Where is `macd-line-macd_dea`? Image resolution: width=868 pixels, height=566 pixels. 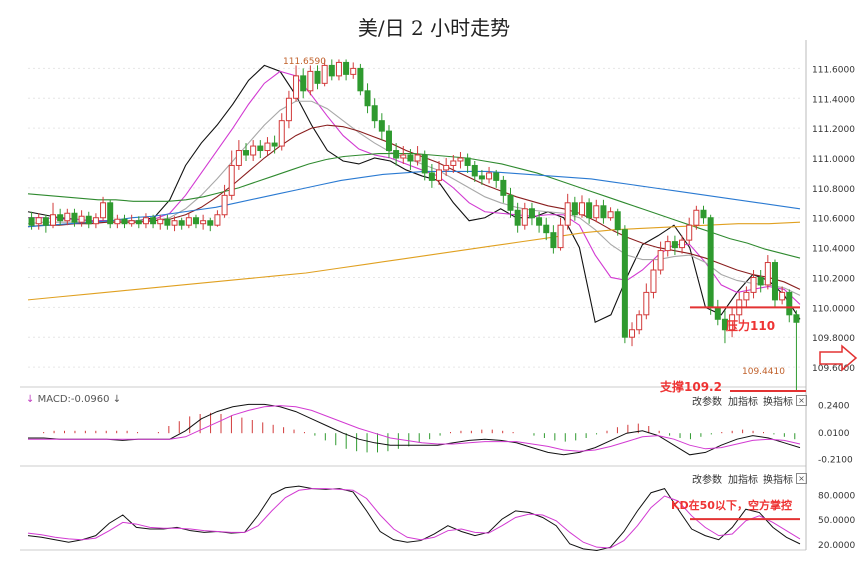 macd-line-macd_dea is located at coordinates (414, 428).